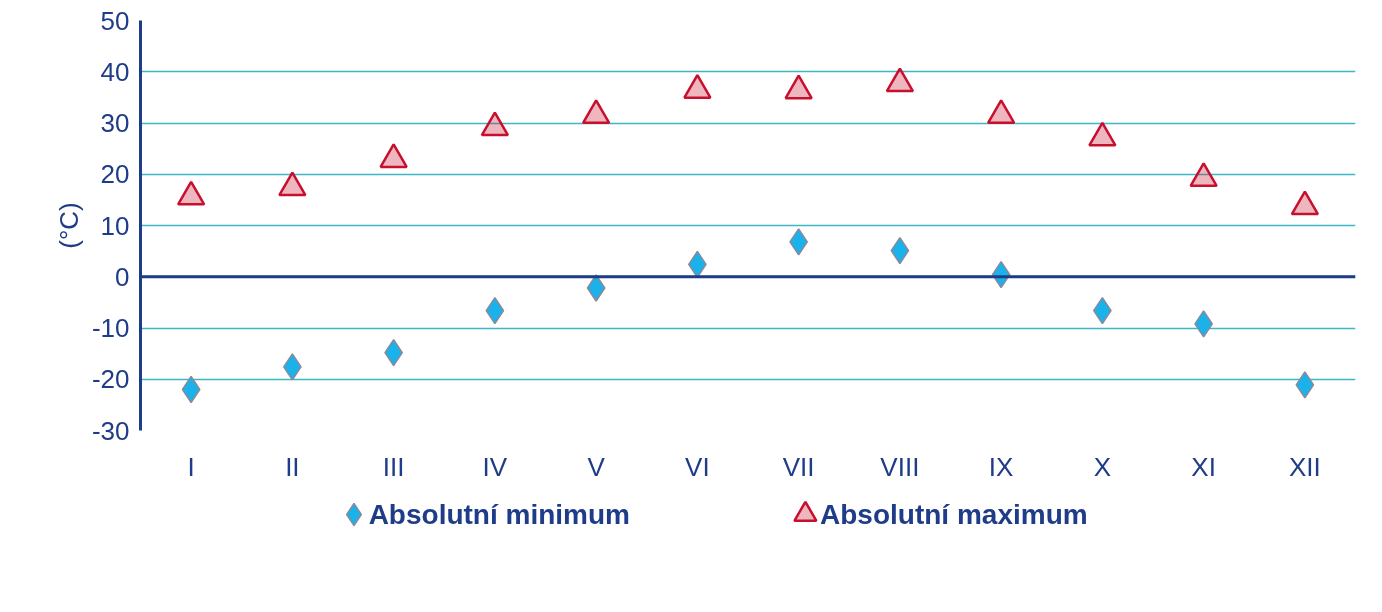 The width and height of the screenshot is (1382, 612). What do you see at coordinates (697, 466) in the screenshot?
I see `x-tick-label: VI` at bounding box center [697, 466].